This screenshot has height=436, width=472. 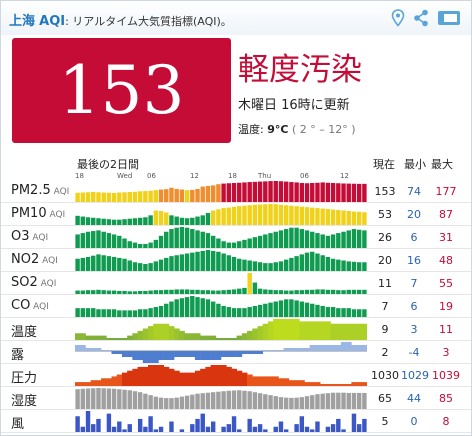 What do you see at coordinates (385, 237) in the screenshot?
I see `row-current: 26` at bounding box center [385, 237].